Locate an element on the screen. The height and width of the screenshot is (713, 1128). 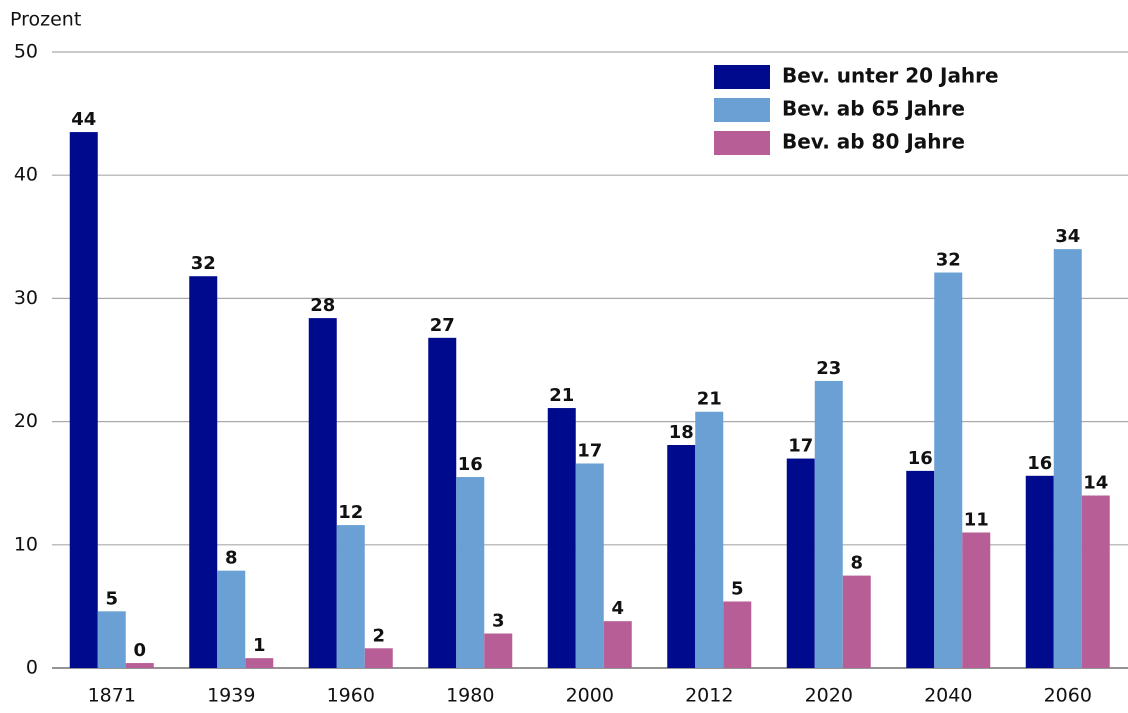
y-tick-label: 0 is located at coordinates (32, 668).